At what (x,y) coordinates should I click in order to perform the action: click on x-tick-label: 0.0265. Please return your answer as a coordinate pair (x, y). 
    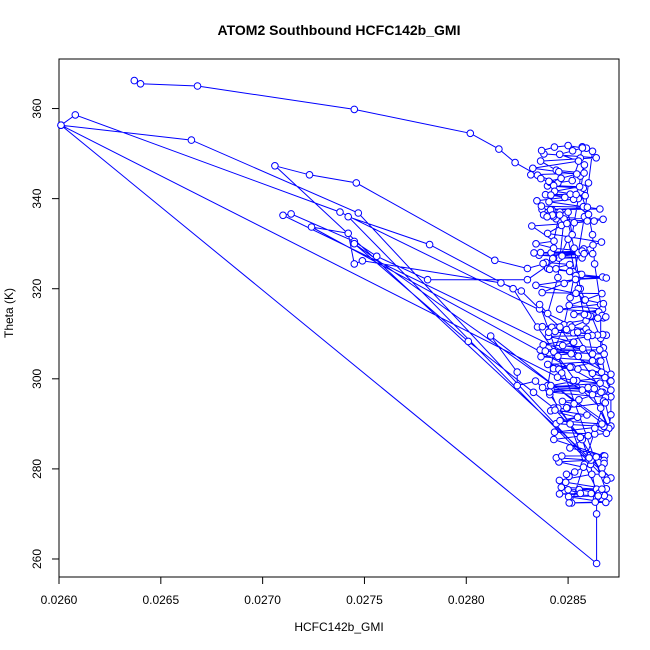
    Looking at the image, I should click on (160, 600).